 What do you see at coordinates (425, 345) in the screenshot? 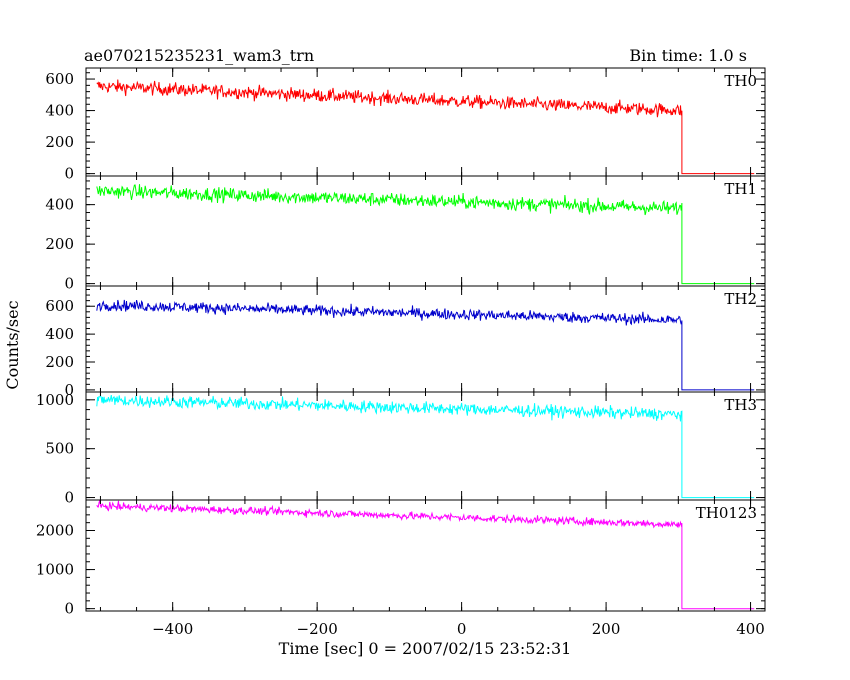
I see `series-line-th2` at bounding box center [425, 345].